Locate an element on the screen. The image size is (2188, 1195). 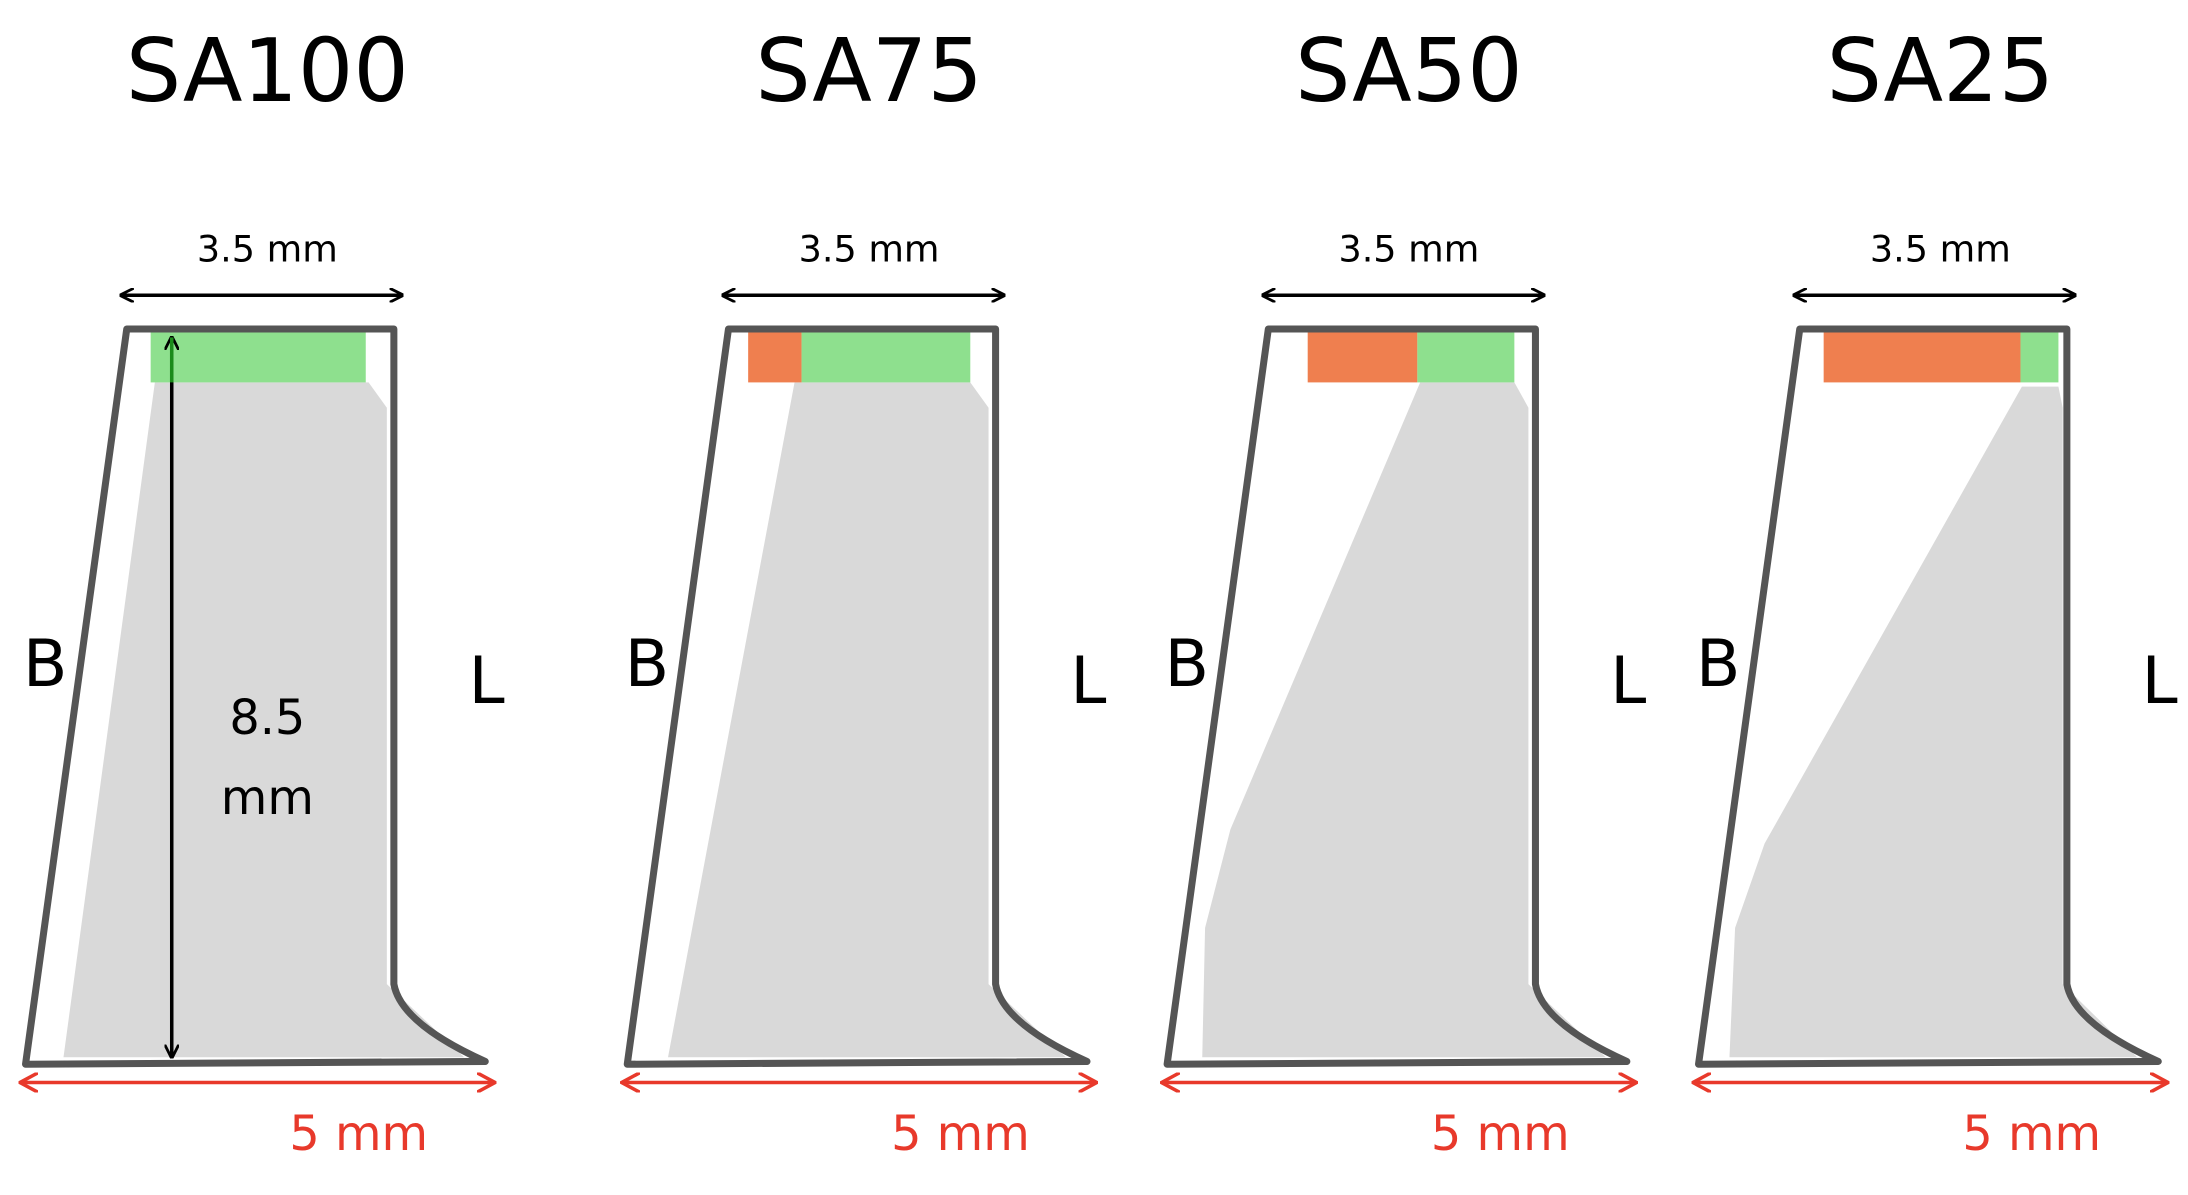
panel-title: SA50 is located at coordinates (1408, 71).